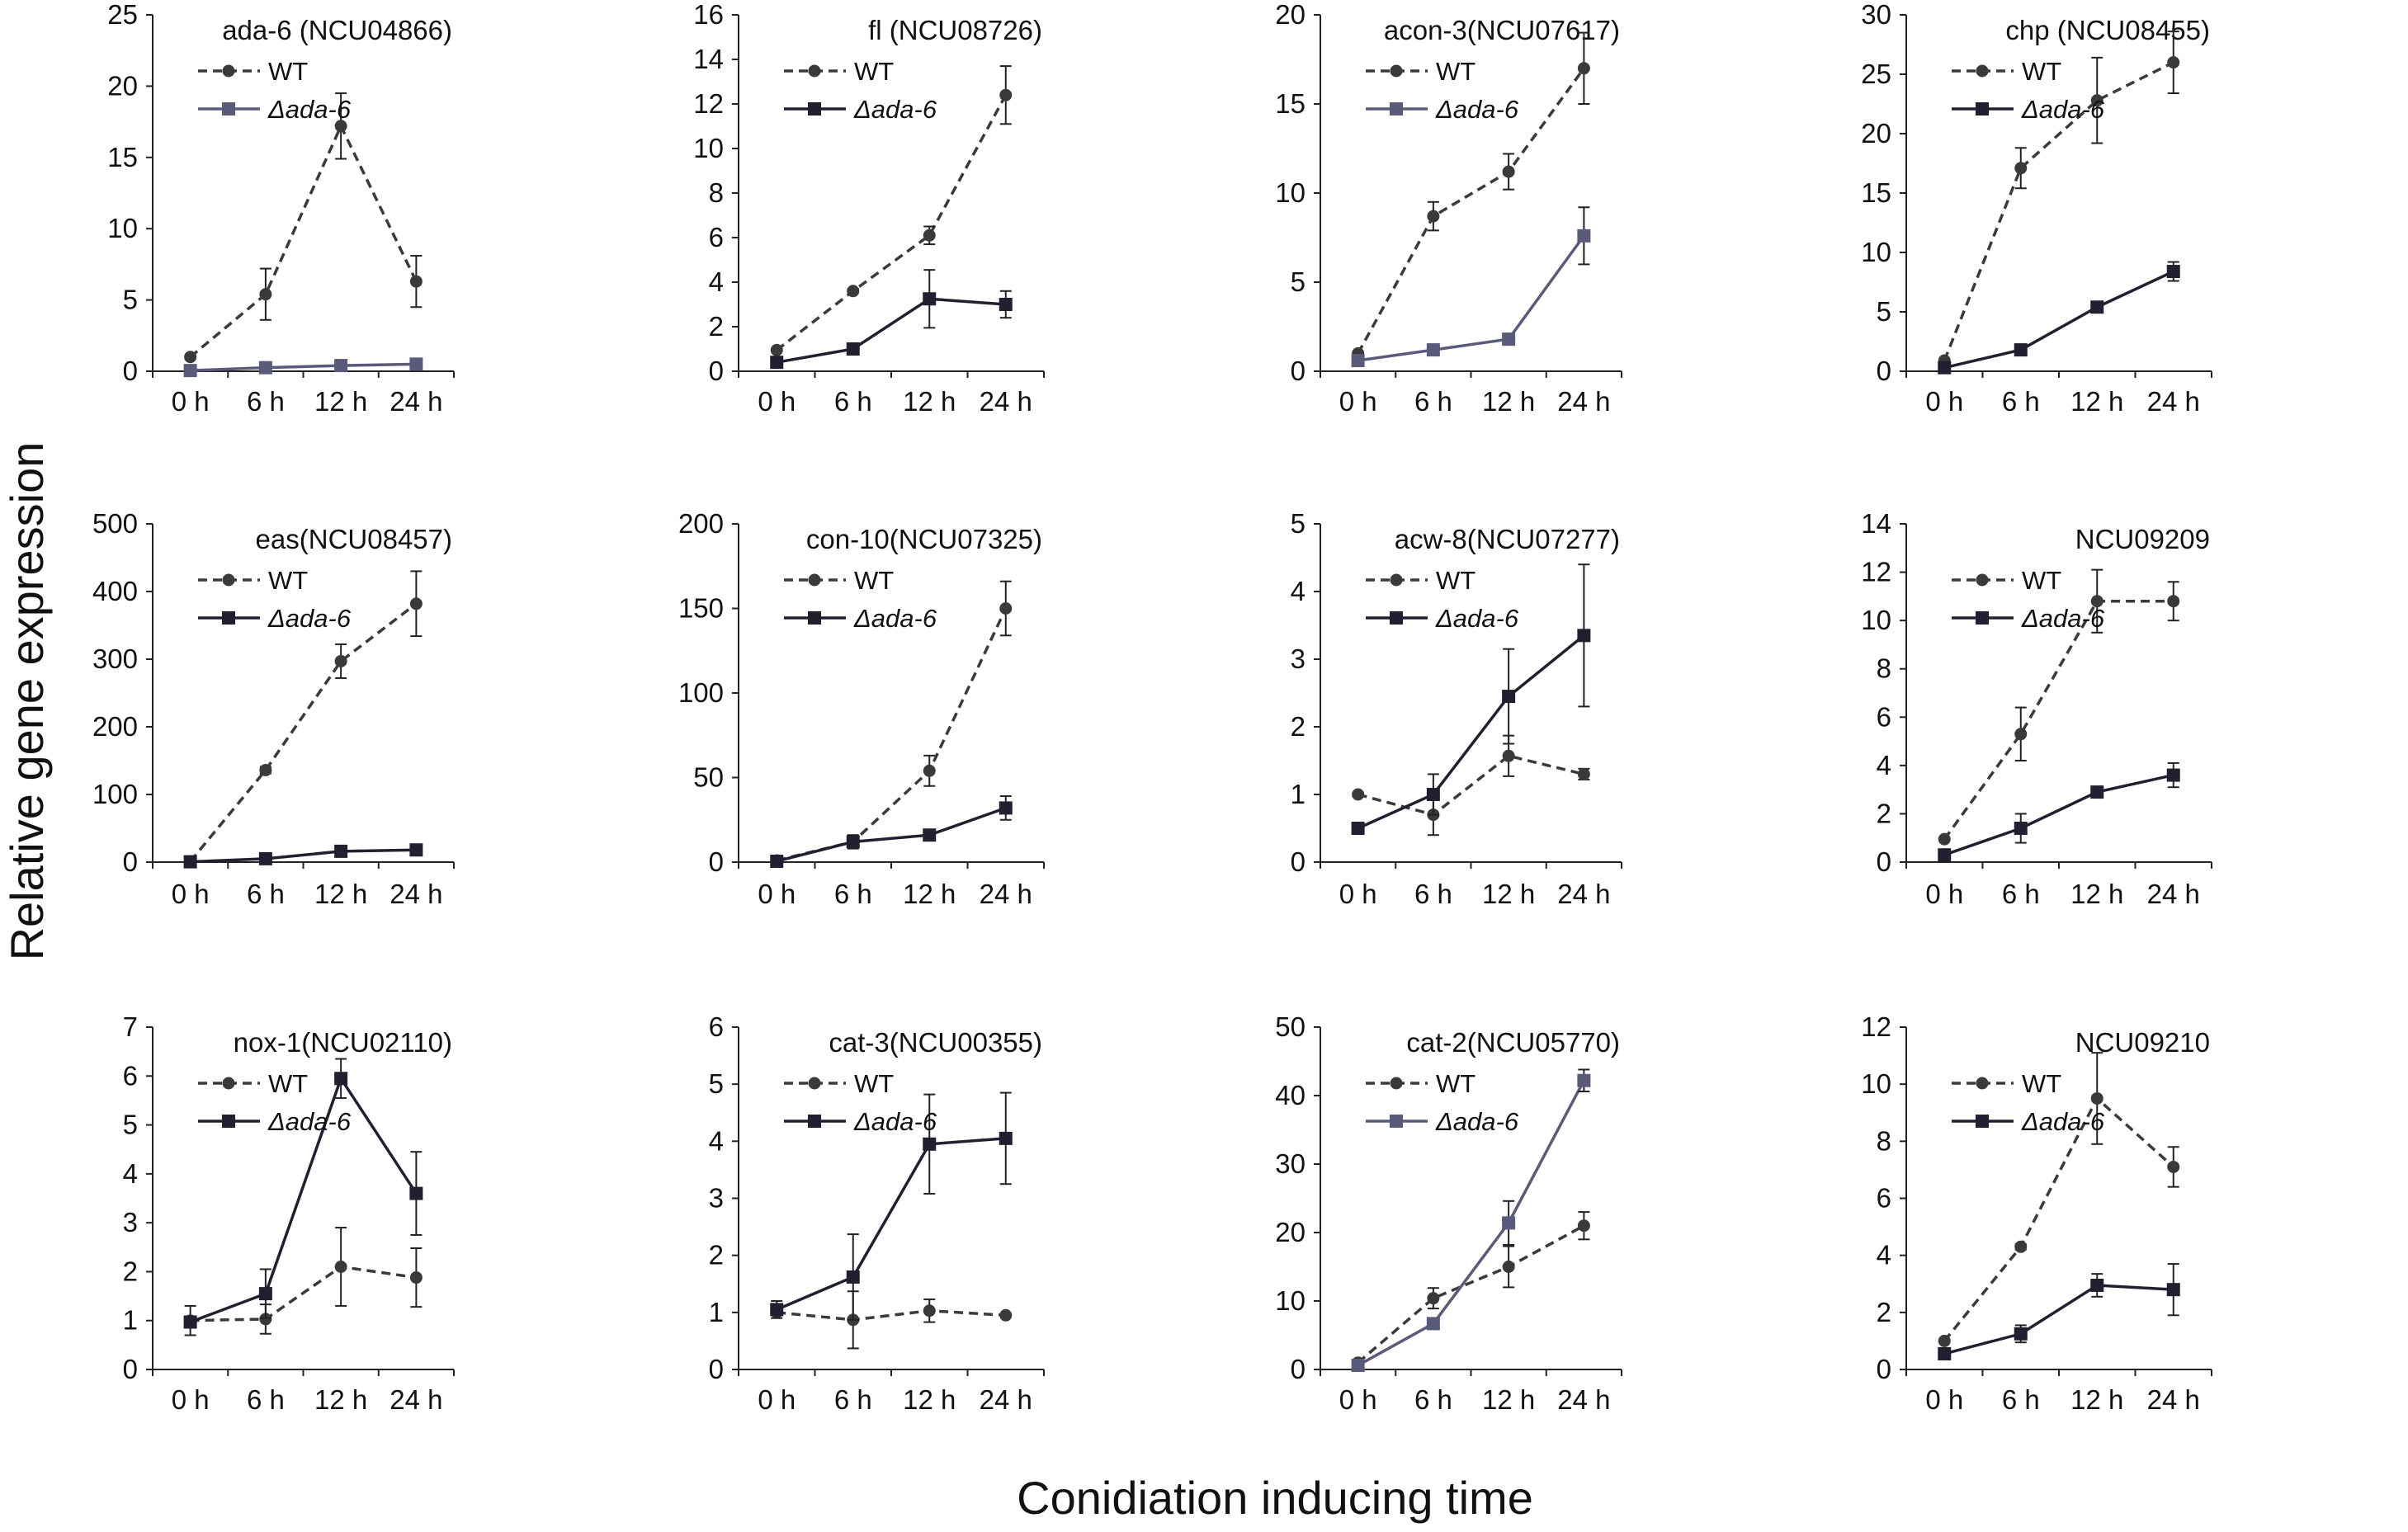 The width and height of the screenshot is (2408, 1532). Describe the element at coordinates (343, 1042) in the screenshot. I see `chart-title: nox-1(NCU02110)` at that location.